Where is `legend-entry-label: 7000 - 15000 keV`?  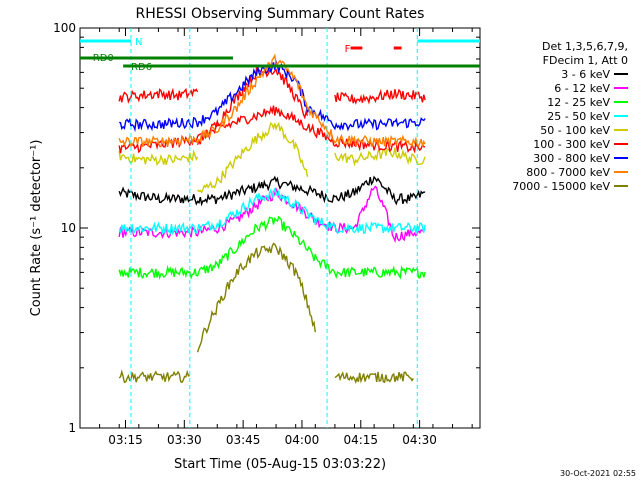 legend-entry-label: 7000 - 15000 keV is located at coordinates (561, 186).